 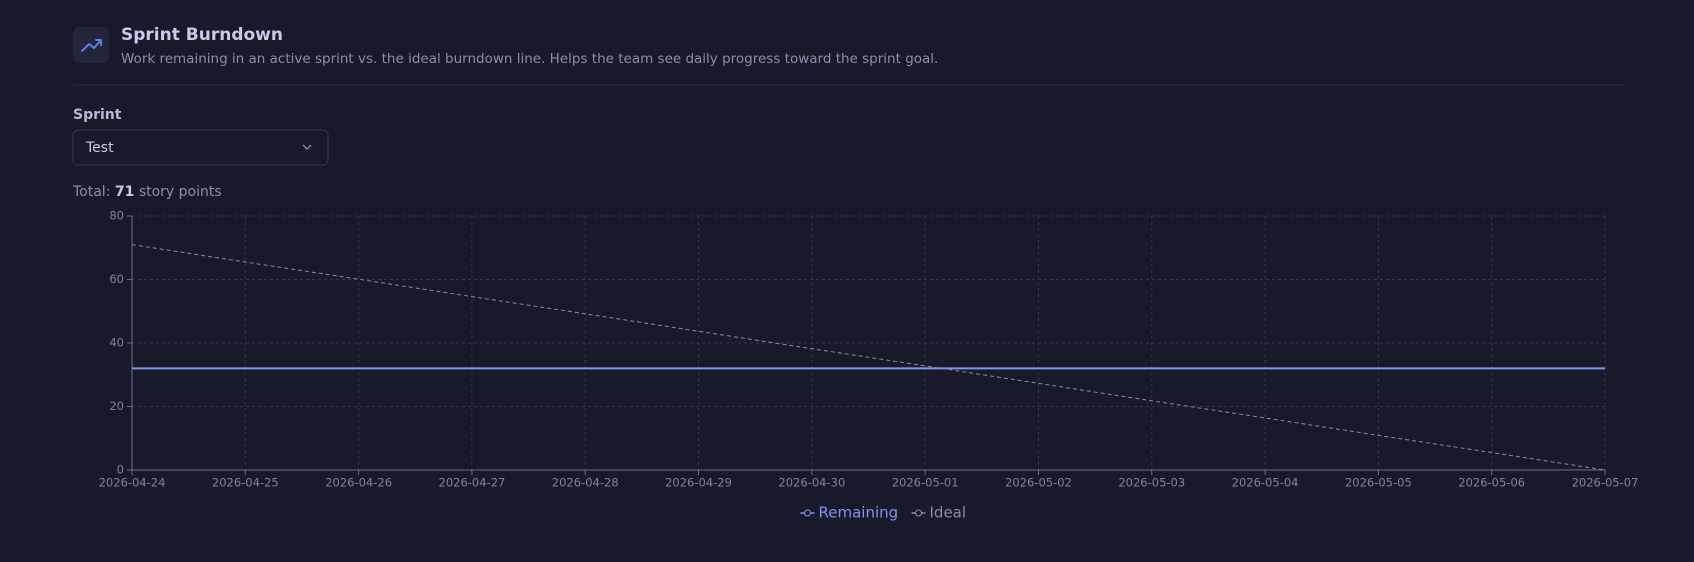 I want to click on select-label: Sprint, so click(x=97, y=115).